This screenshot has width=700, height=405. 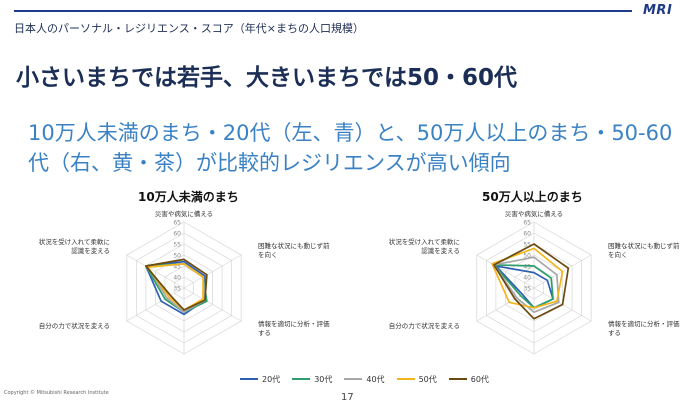 I want to click on legend-label: 40代, so click(x=375, y=379).